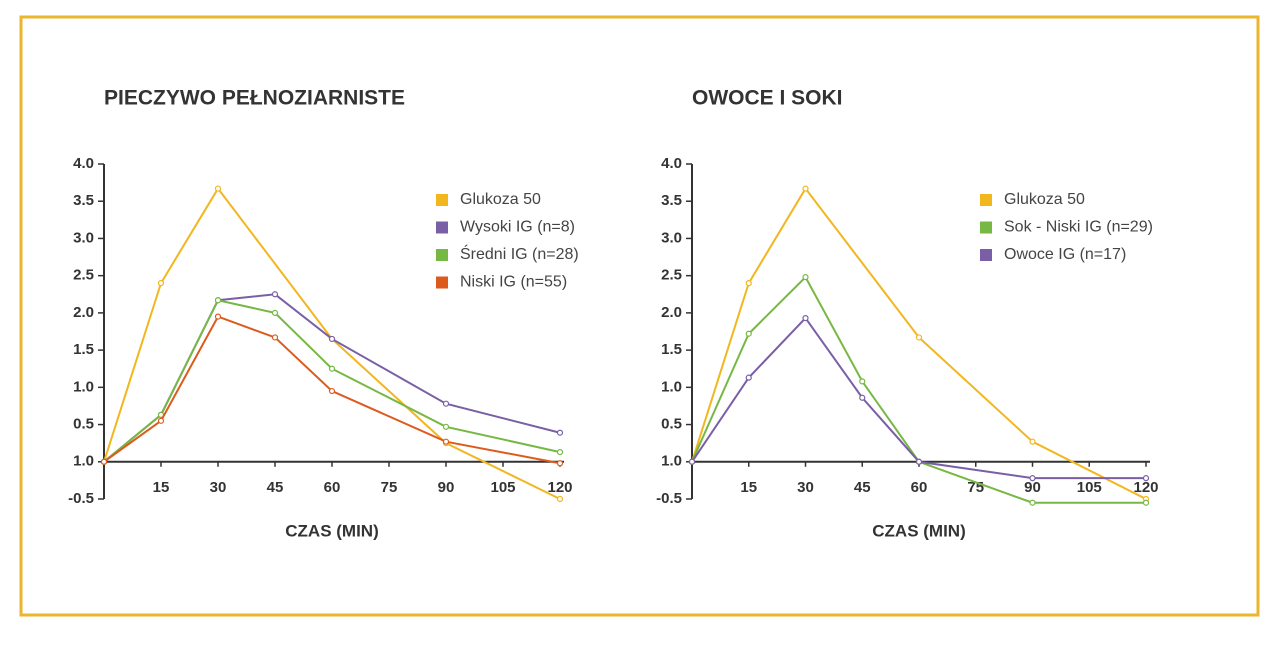  Describe the element at coordinates (254, 98) in the screenshot. I see `chart-title: PIECZYWO PEŁNOZIARNISTE` at that location.